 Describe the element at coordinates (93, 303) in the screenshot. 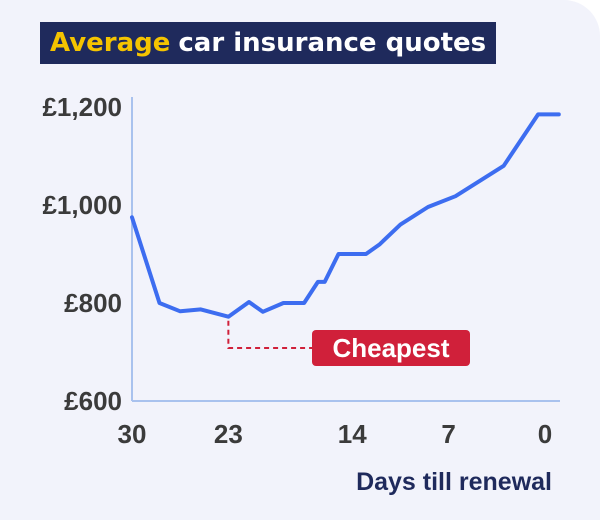

I see `y-tick-label: £800` at that location.